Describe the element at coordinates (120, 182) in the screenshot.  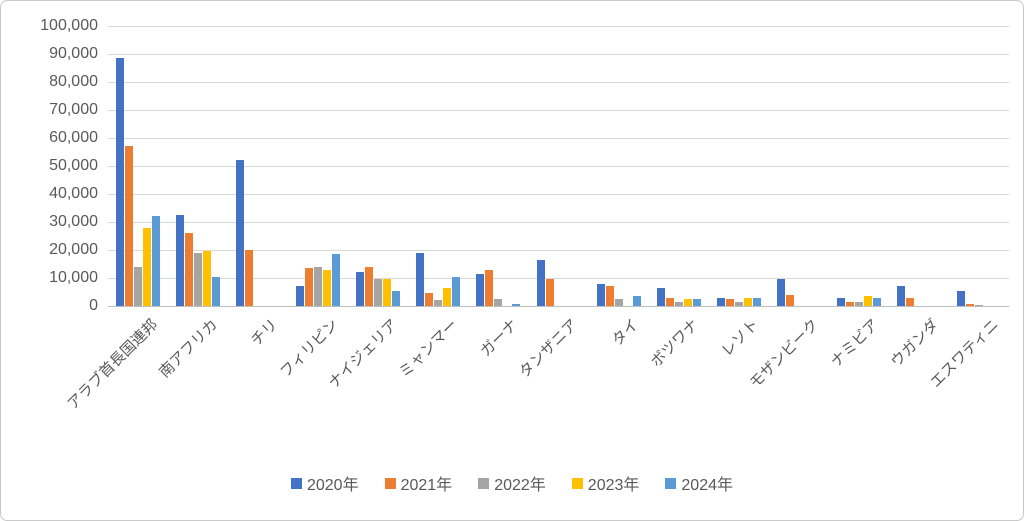
I see `bar-2020年-アラブ首長国連邦` at that location.